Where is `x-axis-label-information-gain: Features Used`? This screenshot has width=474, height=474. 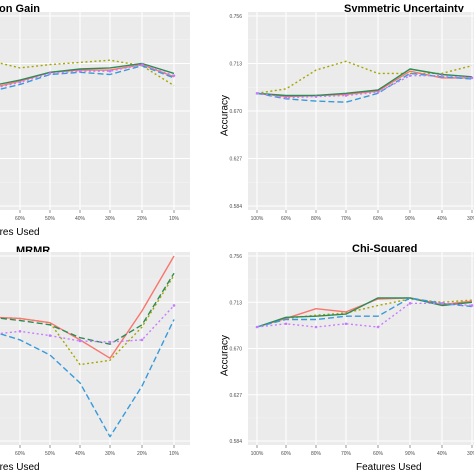
x-axis-label-information-gain: Features Used is located at coordinates (20, 232).